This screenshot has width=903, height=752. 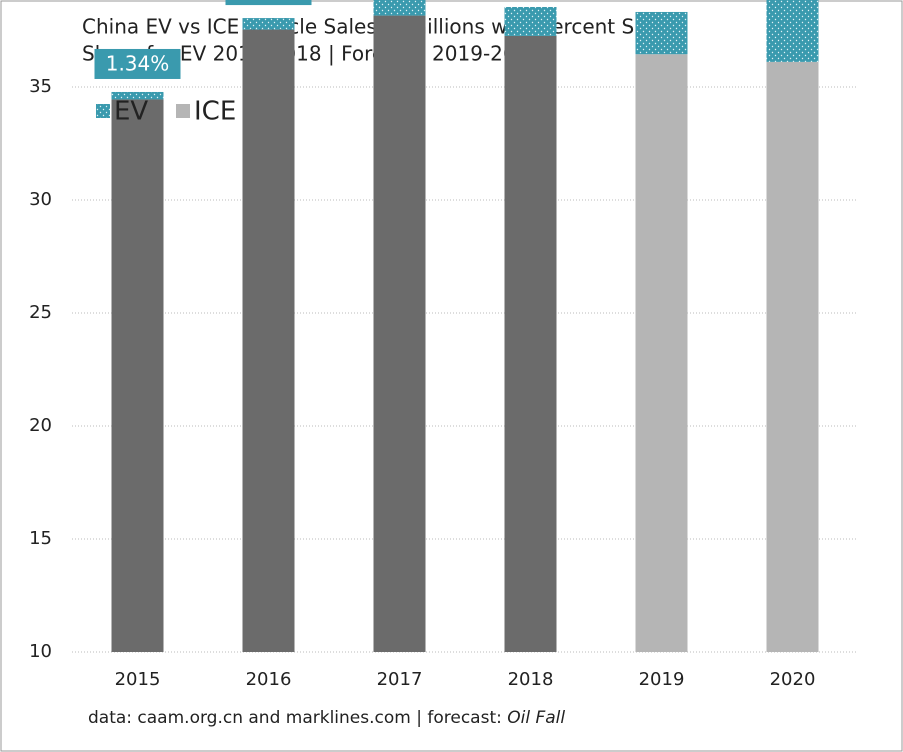 What do you see at coordinates (138, 679) in the screenshot?
I see `x-tick-label: 2015` at bounding box center [138, 679].